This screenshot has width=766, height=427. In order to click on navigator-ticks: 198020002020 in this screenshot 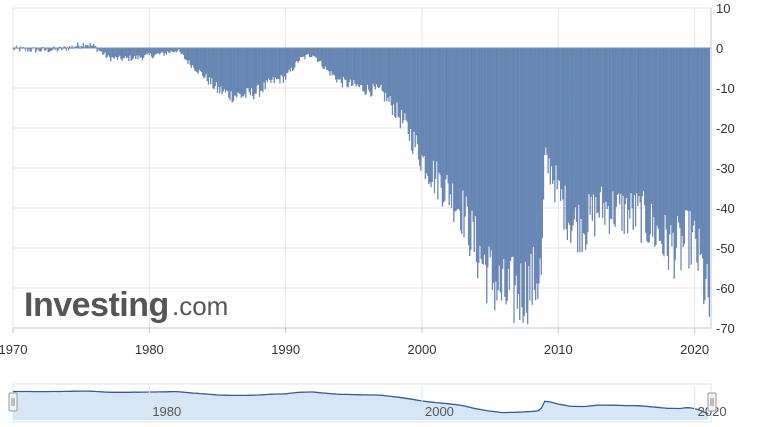, I will do `click(437, 403)`.